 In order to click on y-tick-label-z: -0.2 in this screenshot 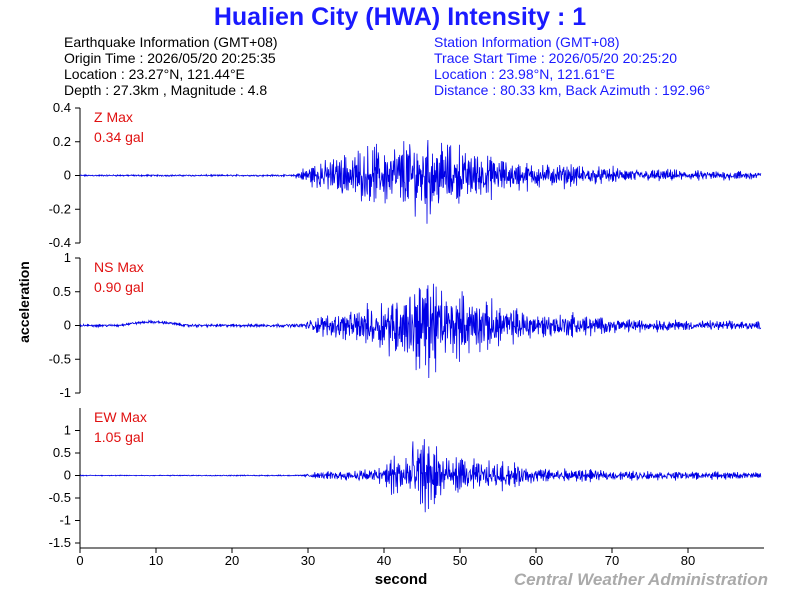, I will do `click(60, 208)`.